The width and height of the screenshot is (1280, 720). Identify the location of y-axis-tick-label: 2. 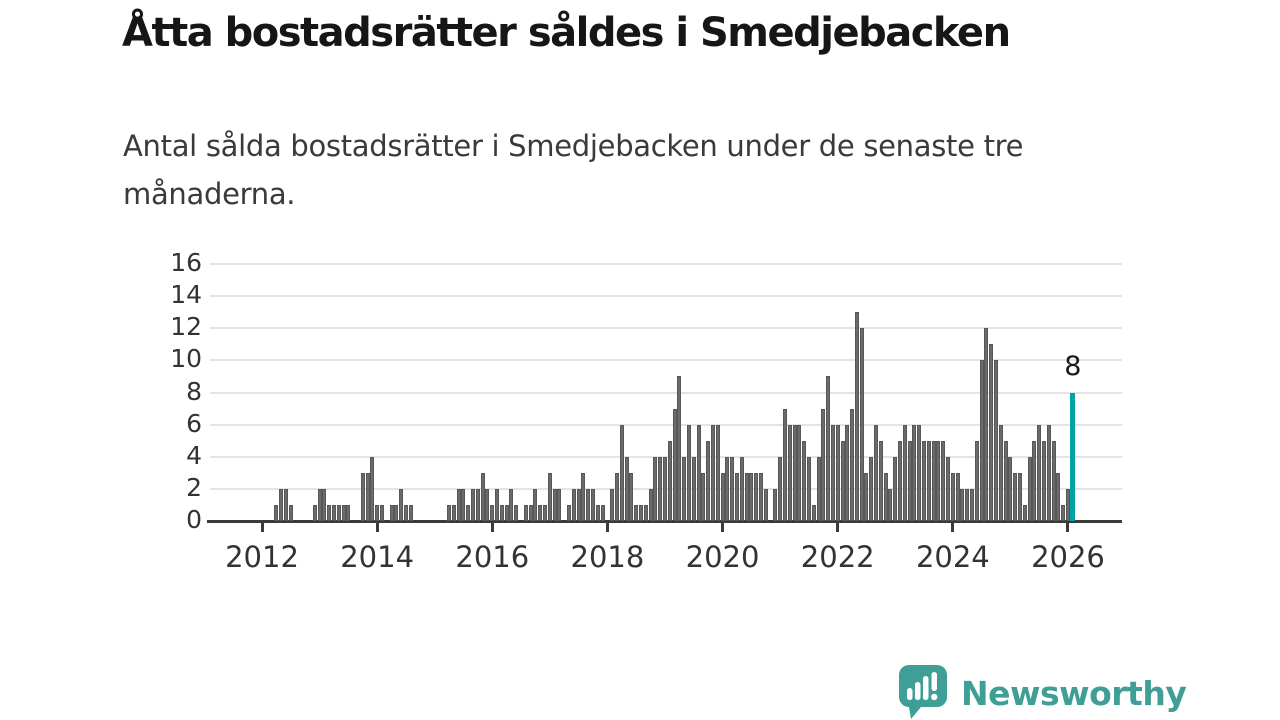
(194, 487).